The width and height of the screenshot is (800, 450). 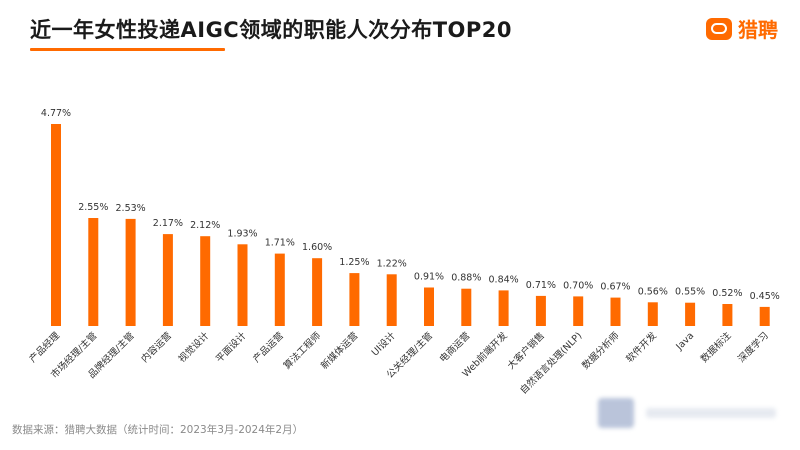 What do you see at coordinates (354, 262) in the screenshot?
I see `bar-value-label: 1.25%` at bounding box center [354, 262].